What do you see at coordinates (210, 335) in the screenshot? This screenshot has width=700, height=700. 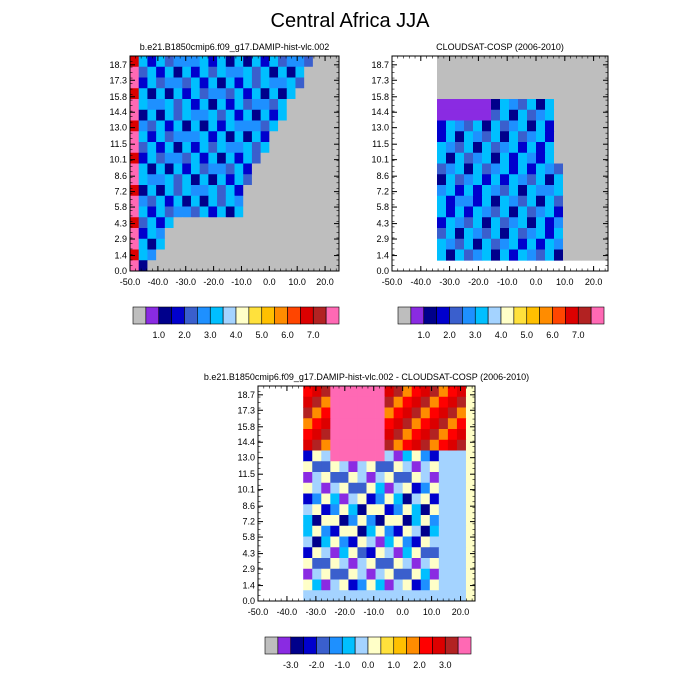 I see `colorbar-label: 3.0` at bounding box center [210, 335].